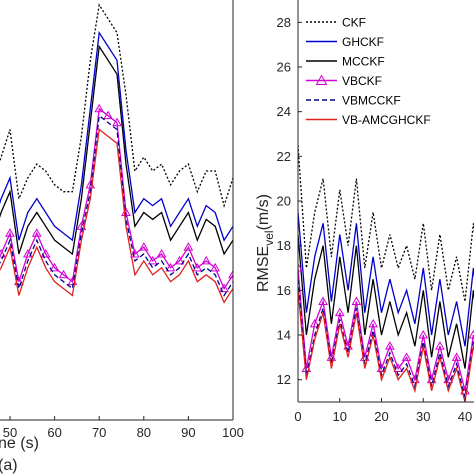  Describe the element at coordinates (284, 290) in the screenshot. I see `panel-b-y-tick-label: 16` at that location.